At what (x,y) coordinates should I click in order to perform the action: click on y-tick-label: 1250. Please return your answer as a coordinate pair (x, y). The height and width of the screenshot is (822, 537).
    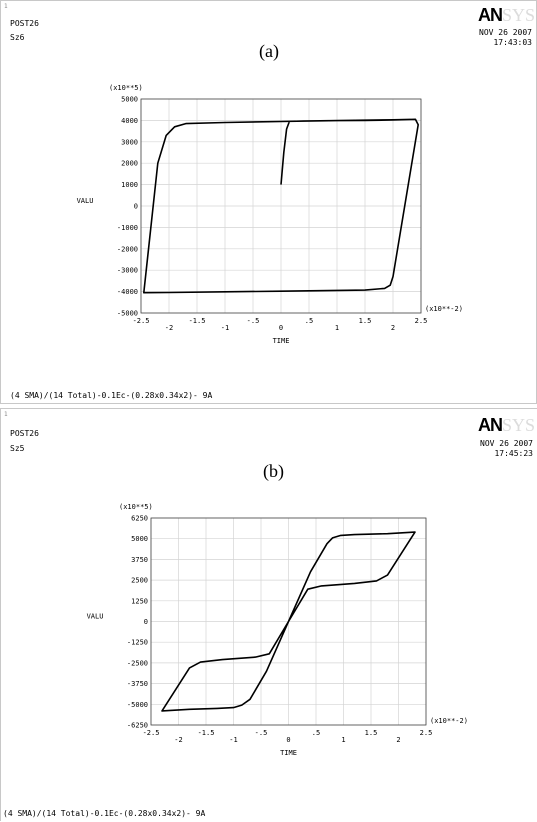
    Looking at the image, I should click on (139, 601).